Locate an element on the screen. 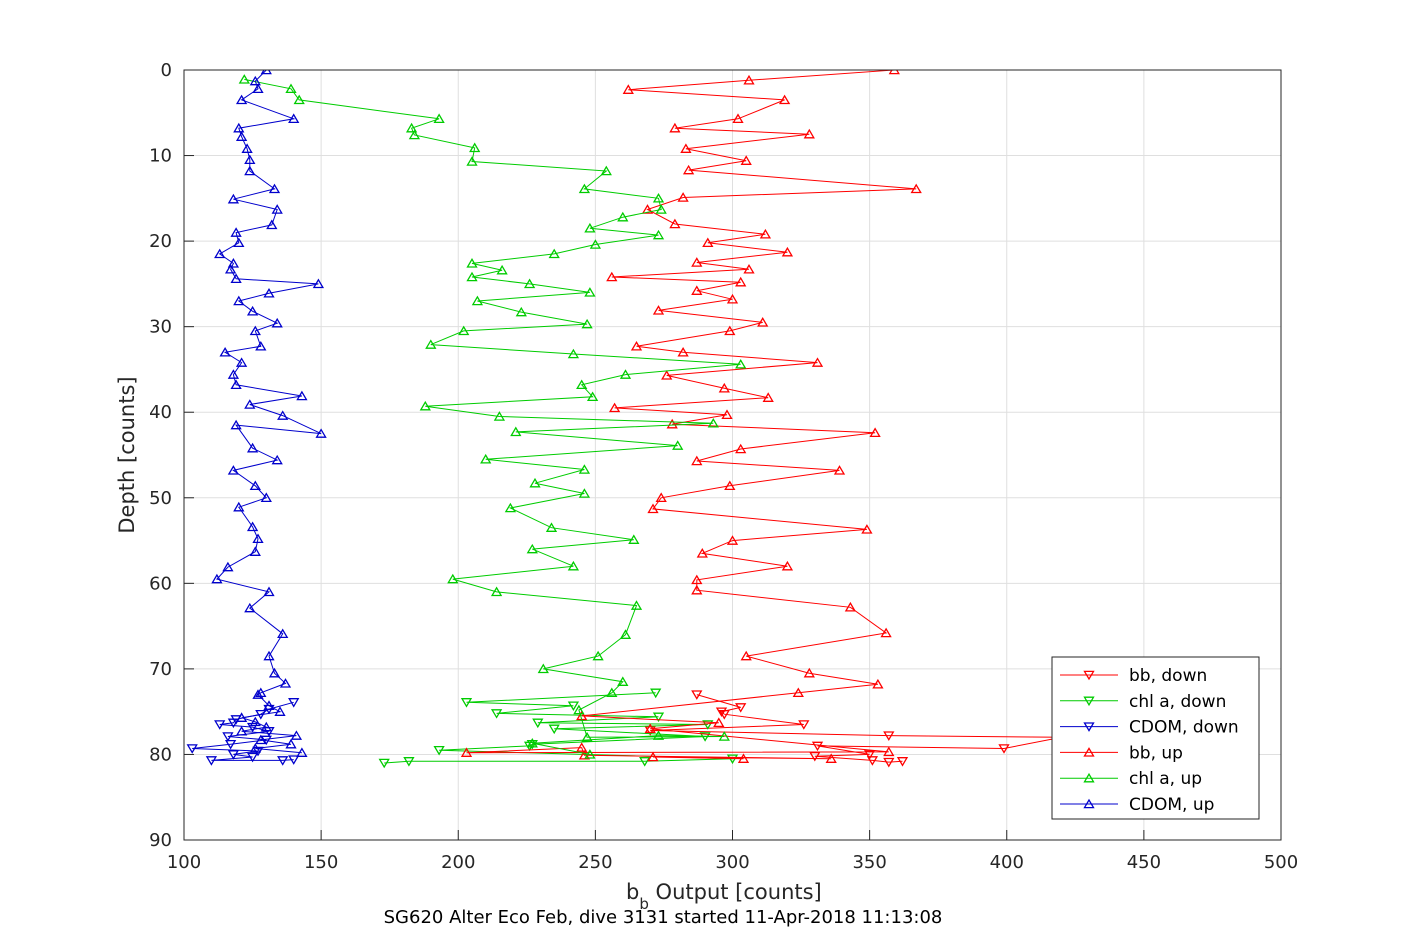 This screenshot has width=1417, height=945. legend-label: CDOM, down is located at coordinates (1184, 728).